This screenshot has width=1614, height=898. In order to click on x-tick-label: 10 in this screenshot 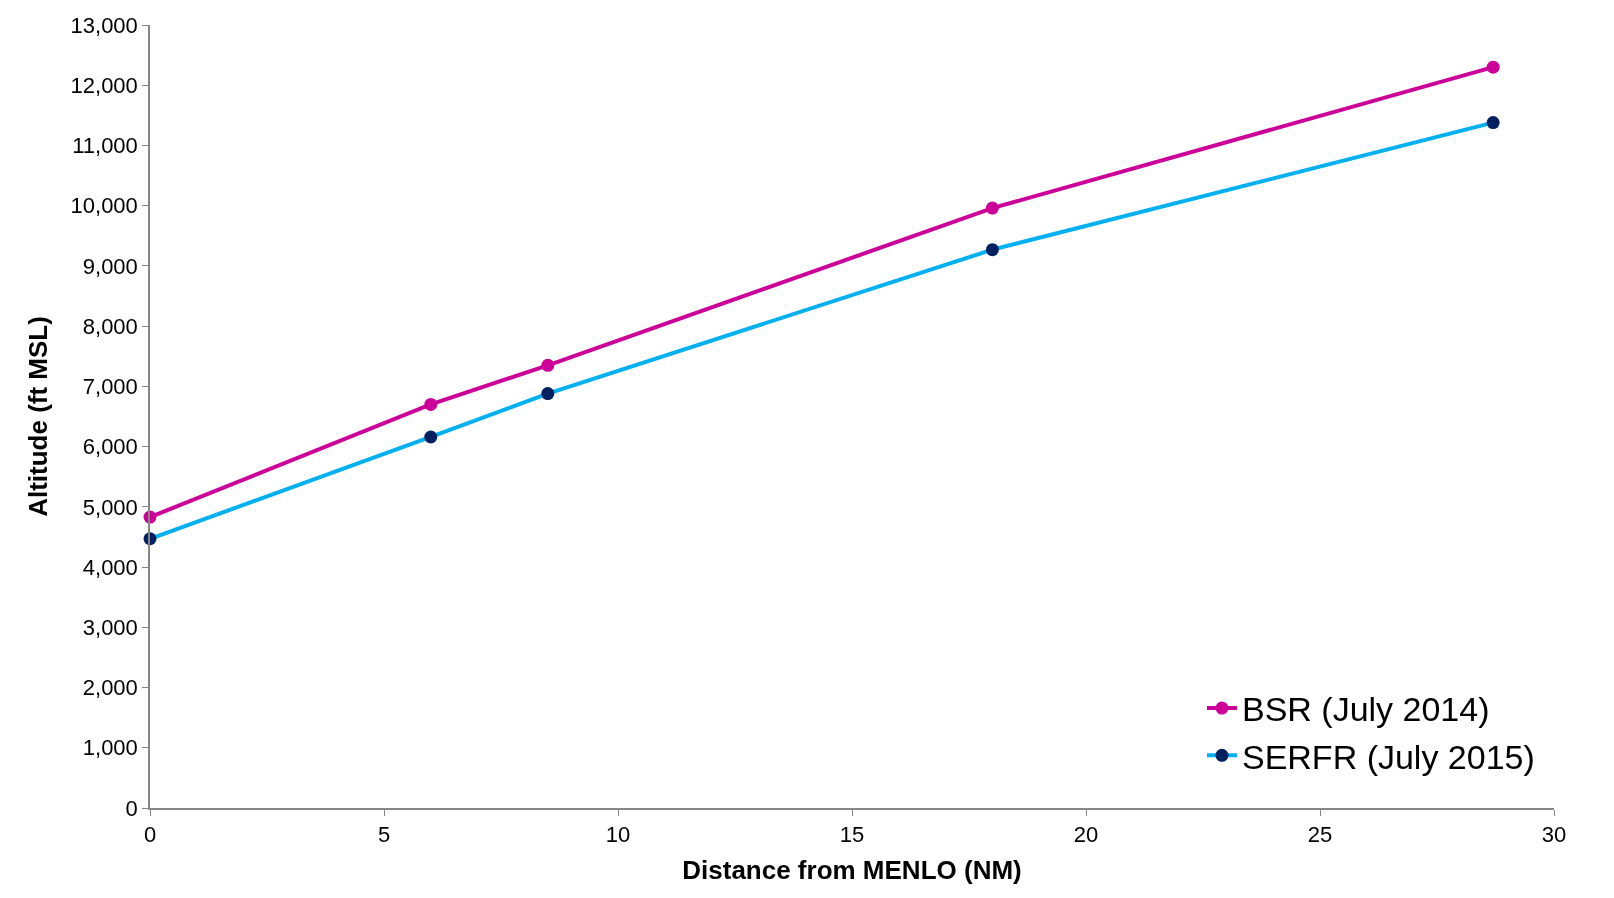, I will do `click(618, 835)`.